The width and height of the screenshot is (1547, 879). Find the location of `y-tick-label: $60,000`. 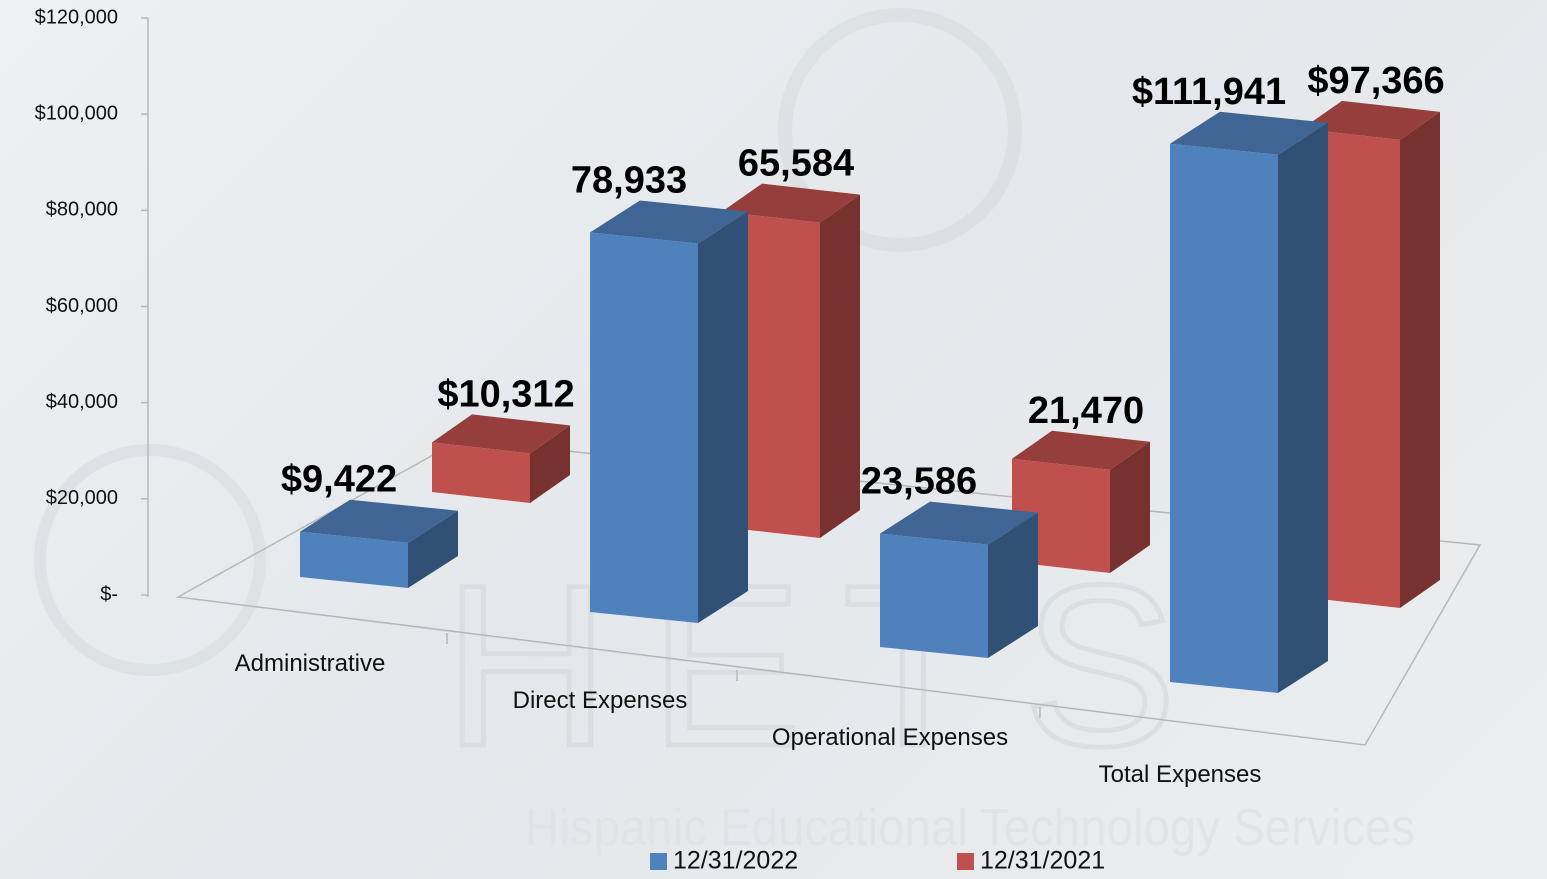

y-tick-label: $60,000 is located at coordinates (82, 306).